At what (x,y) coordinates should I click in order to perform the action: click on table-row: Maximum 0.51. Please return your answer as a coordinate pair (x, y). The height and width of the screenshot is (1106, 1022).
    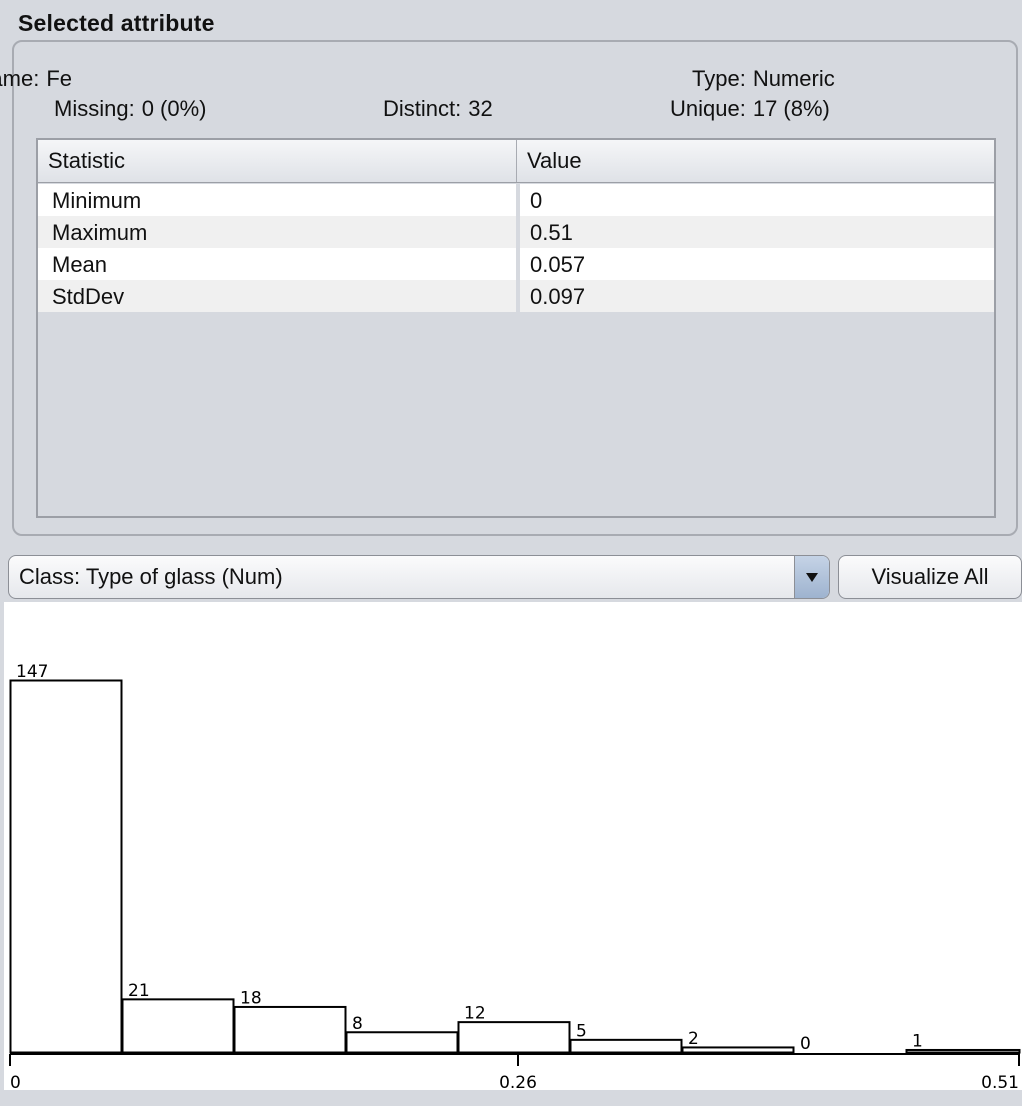
    Looking at the image, I should click on (516, 232).